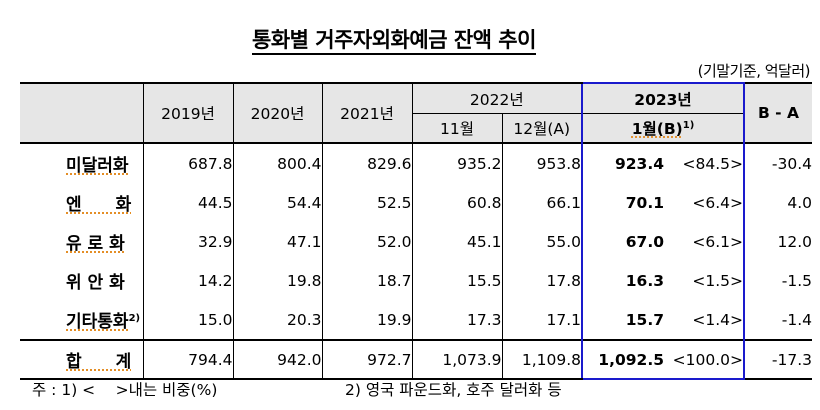 The width and height of the screenshot is (820, 410). Describe the element at coordinates (277, 202) in the screenshot. I see `cell-2020: 54.4` at that location.